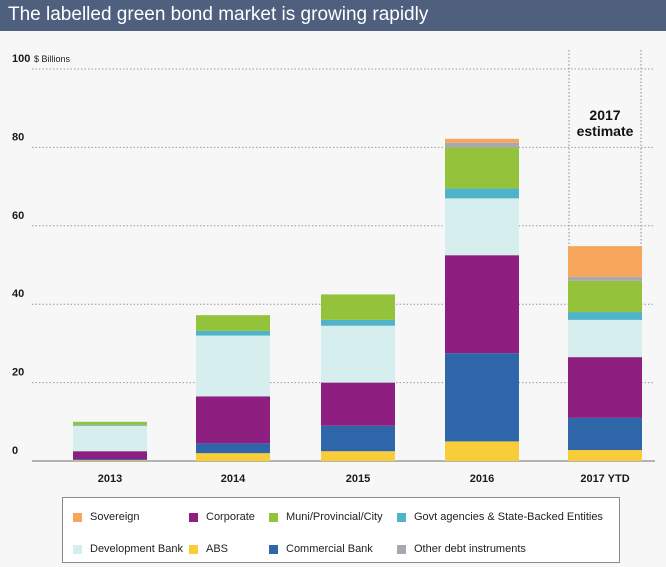 The height and width of the screenshot is (567, 666). I want to click on y-tick-label: 100, so click(21, 59).